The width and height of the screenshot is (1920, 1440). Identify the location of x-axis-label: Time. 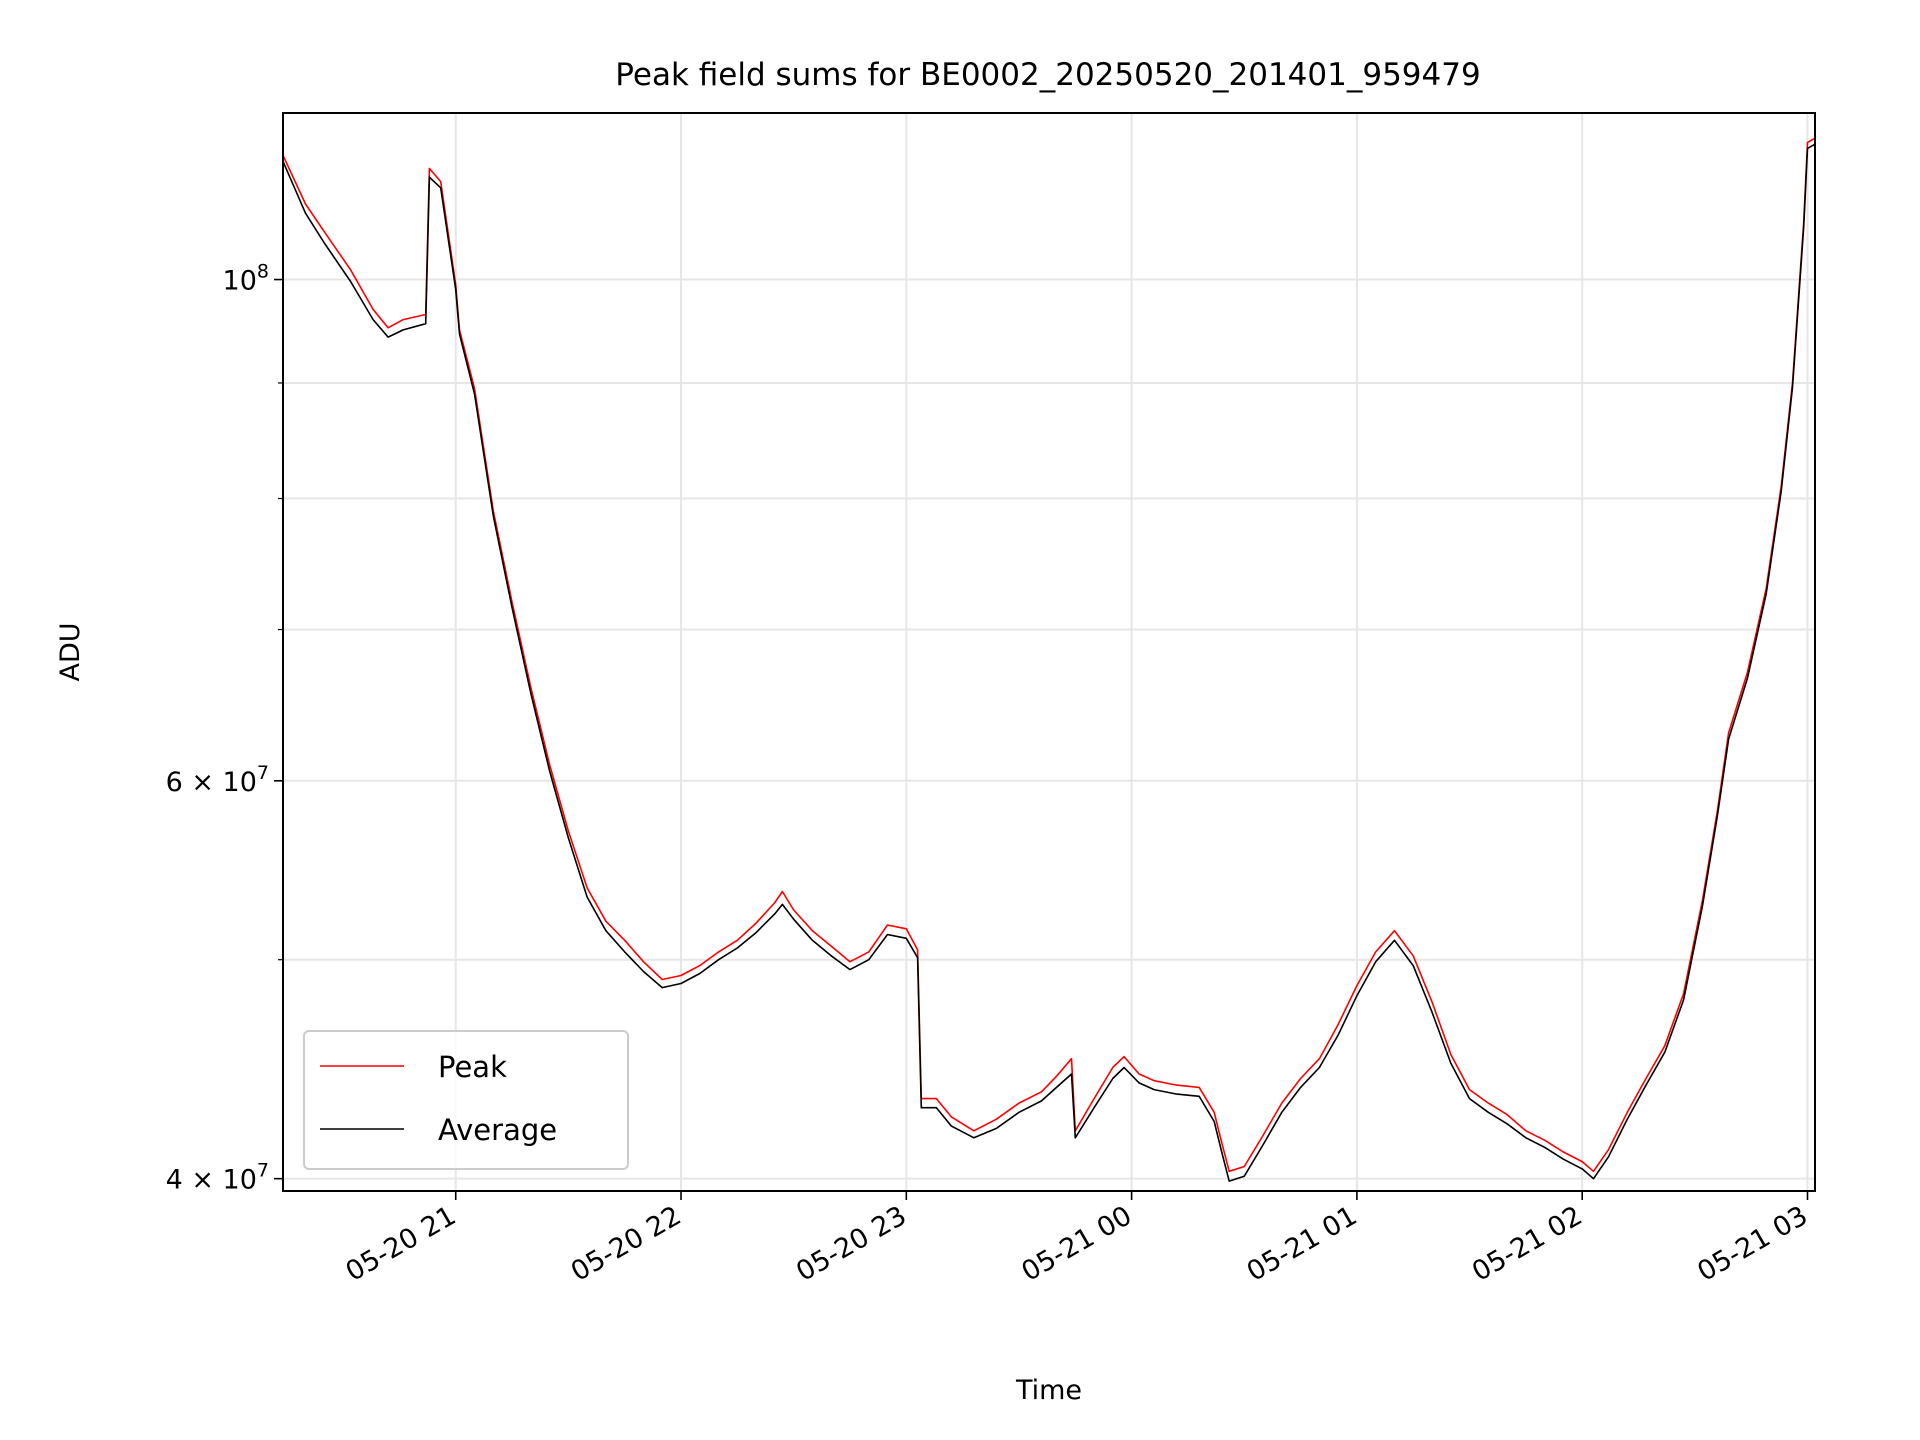
(1048, 1390).